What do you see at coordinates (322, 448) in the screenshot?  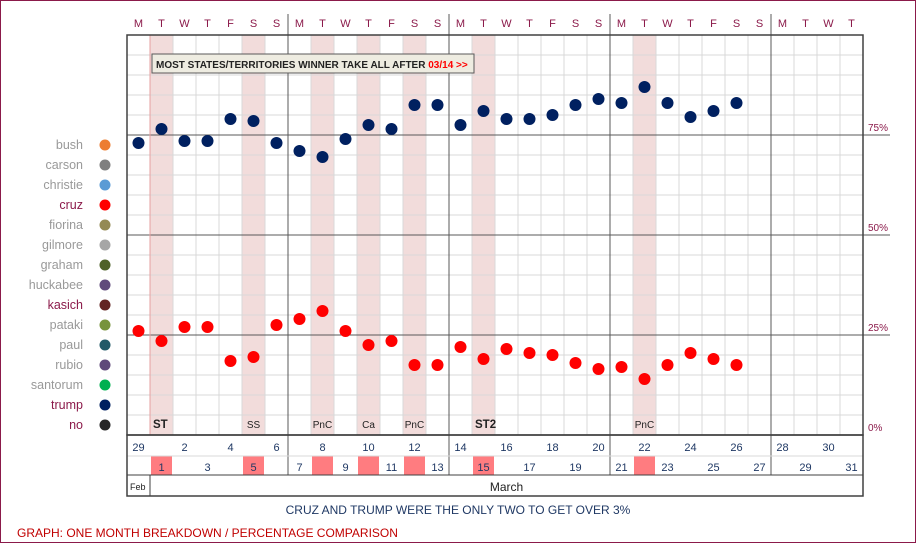 I see `day-number: 8` at bounding box center [322, 448].